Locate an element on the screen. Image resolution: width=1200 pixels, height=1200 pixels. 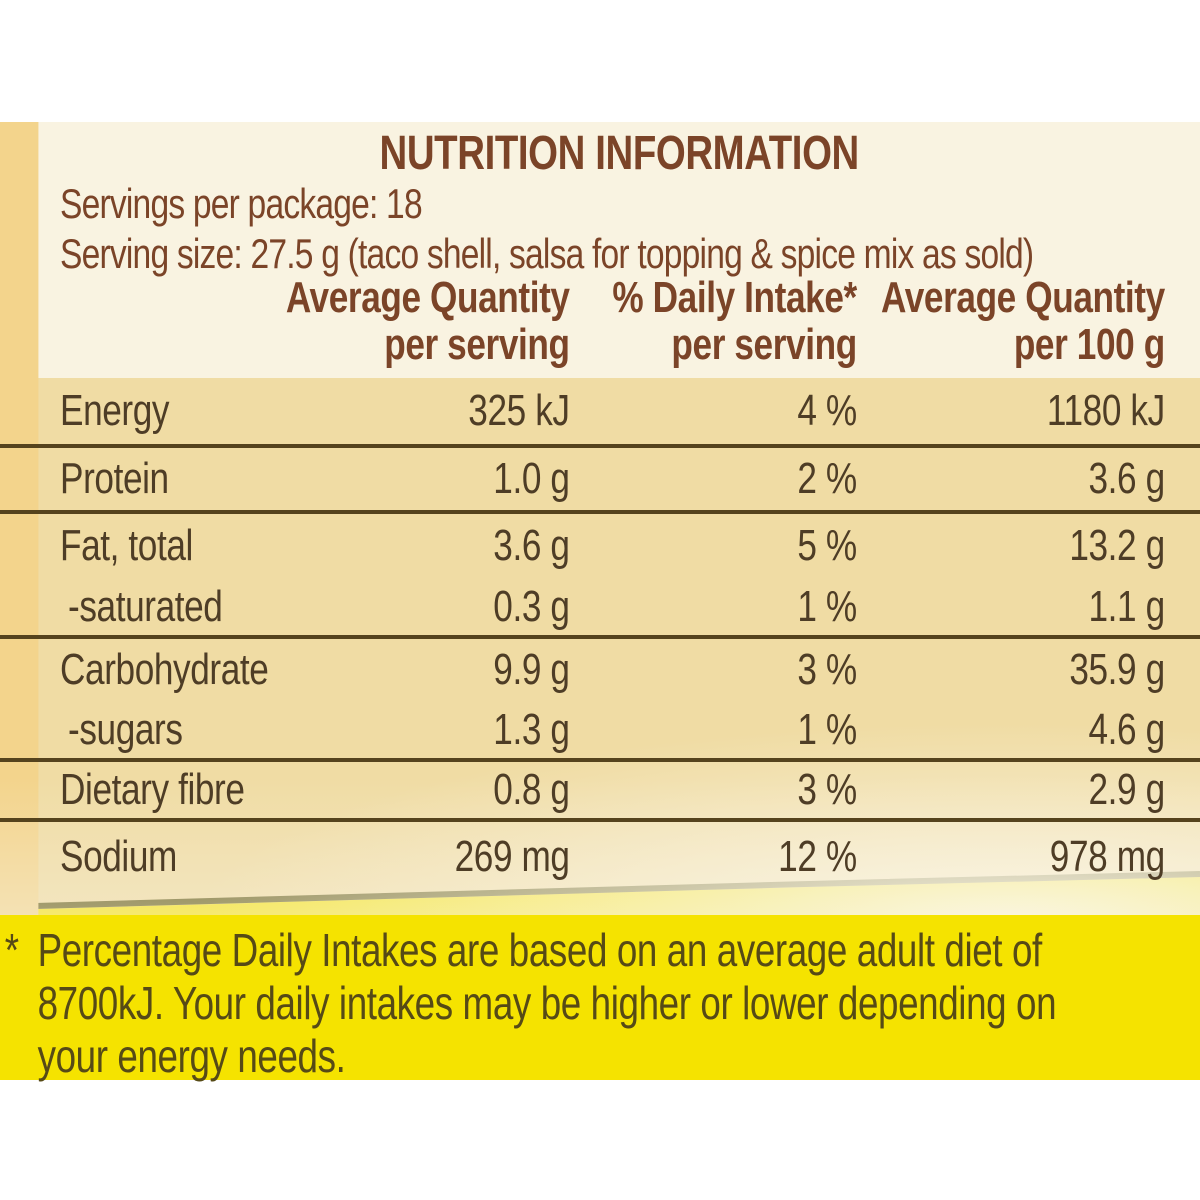
footnote-line: your energy needs. is located at coordinates (191, 1056).